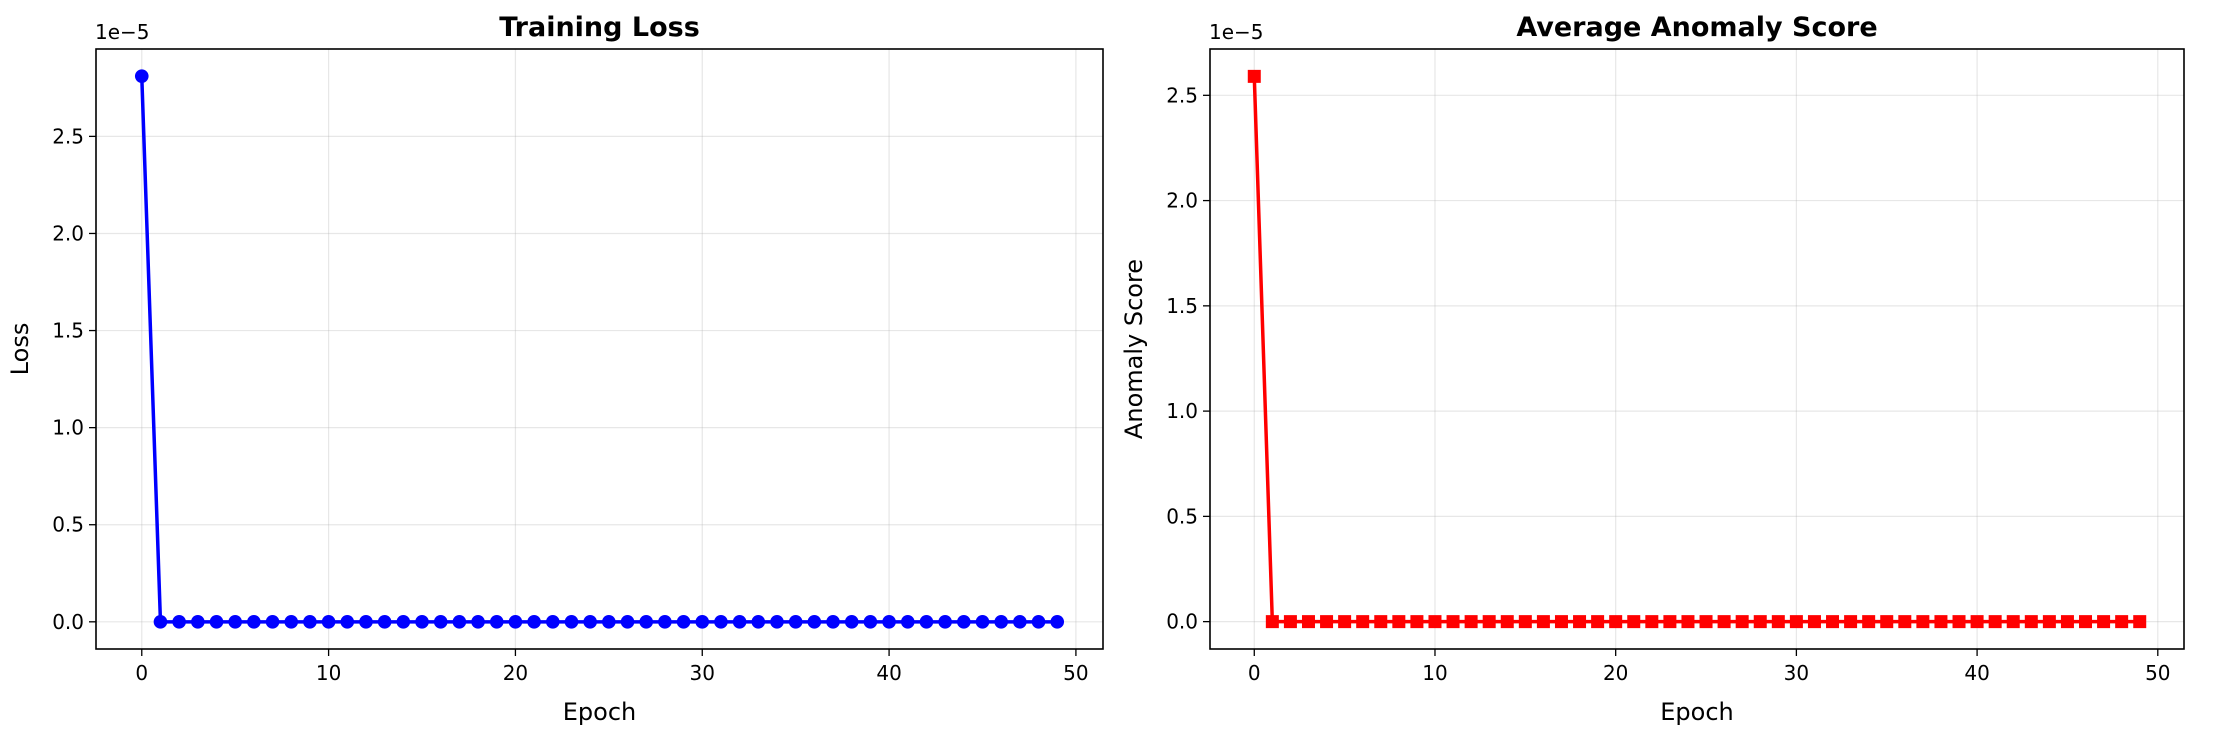  What do you see at coordinates (1075, 673) in the screenshot?
I see `x-tick-label: 50` at bounding box center [1075, 673].